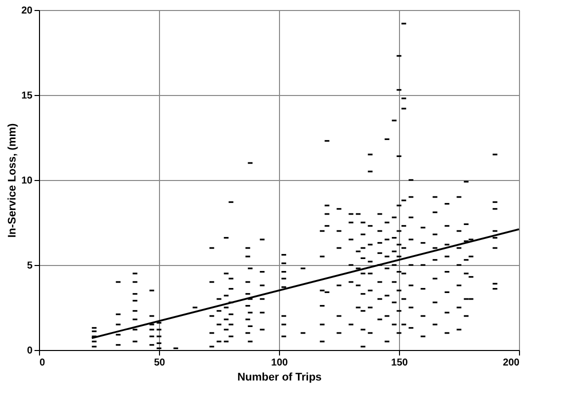  What do you see at coordinates (43, 363) in the screenshot?
I see `x-tick-label: 0` at bounding box center [43, 363].